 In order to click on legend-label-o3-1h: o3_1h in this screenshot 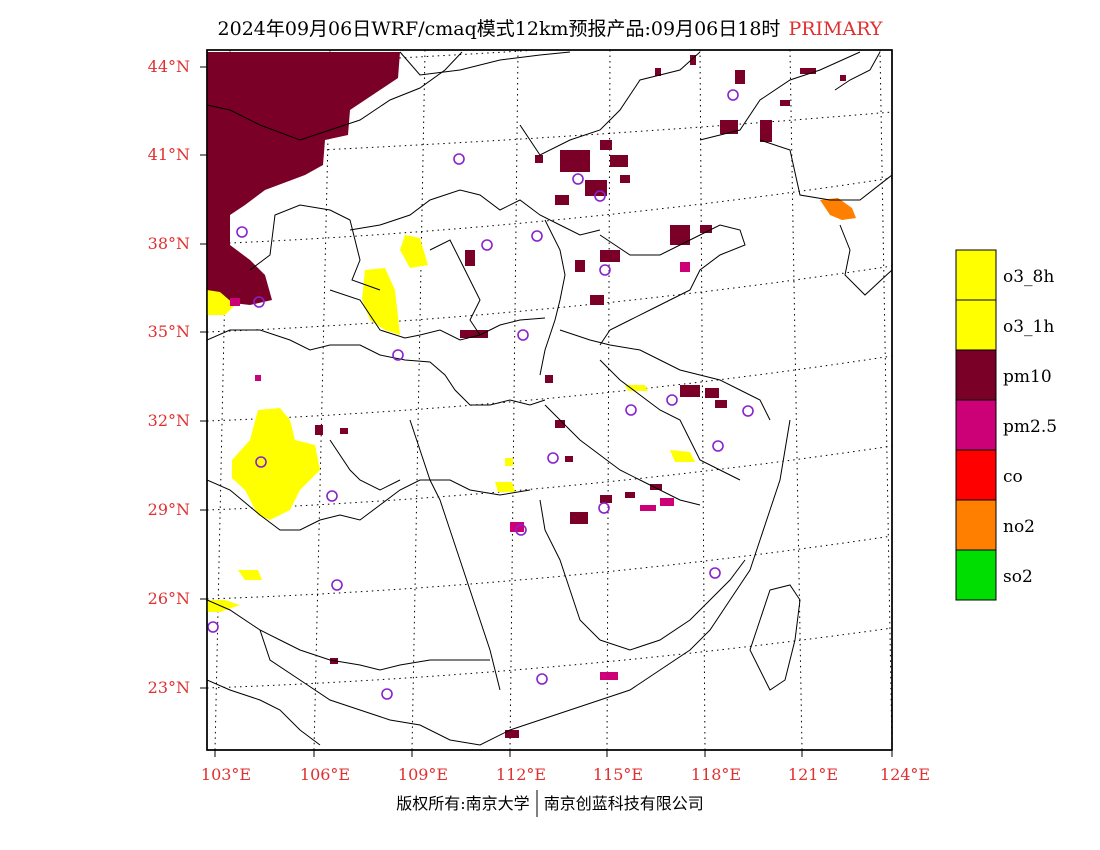, I will do `click(1028, 327)`.